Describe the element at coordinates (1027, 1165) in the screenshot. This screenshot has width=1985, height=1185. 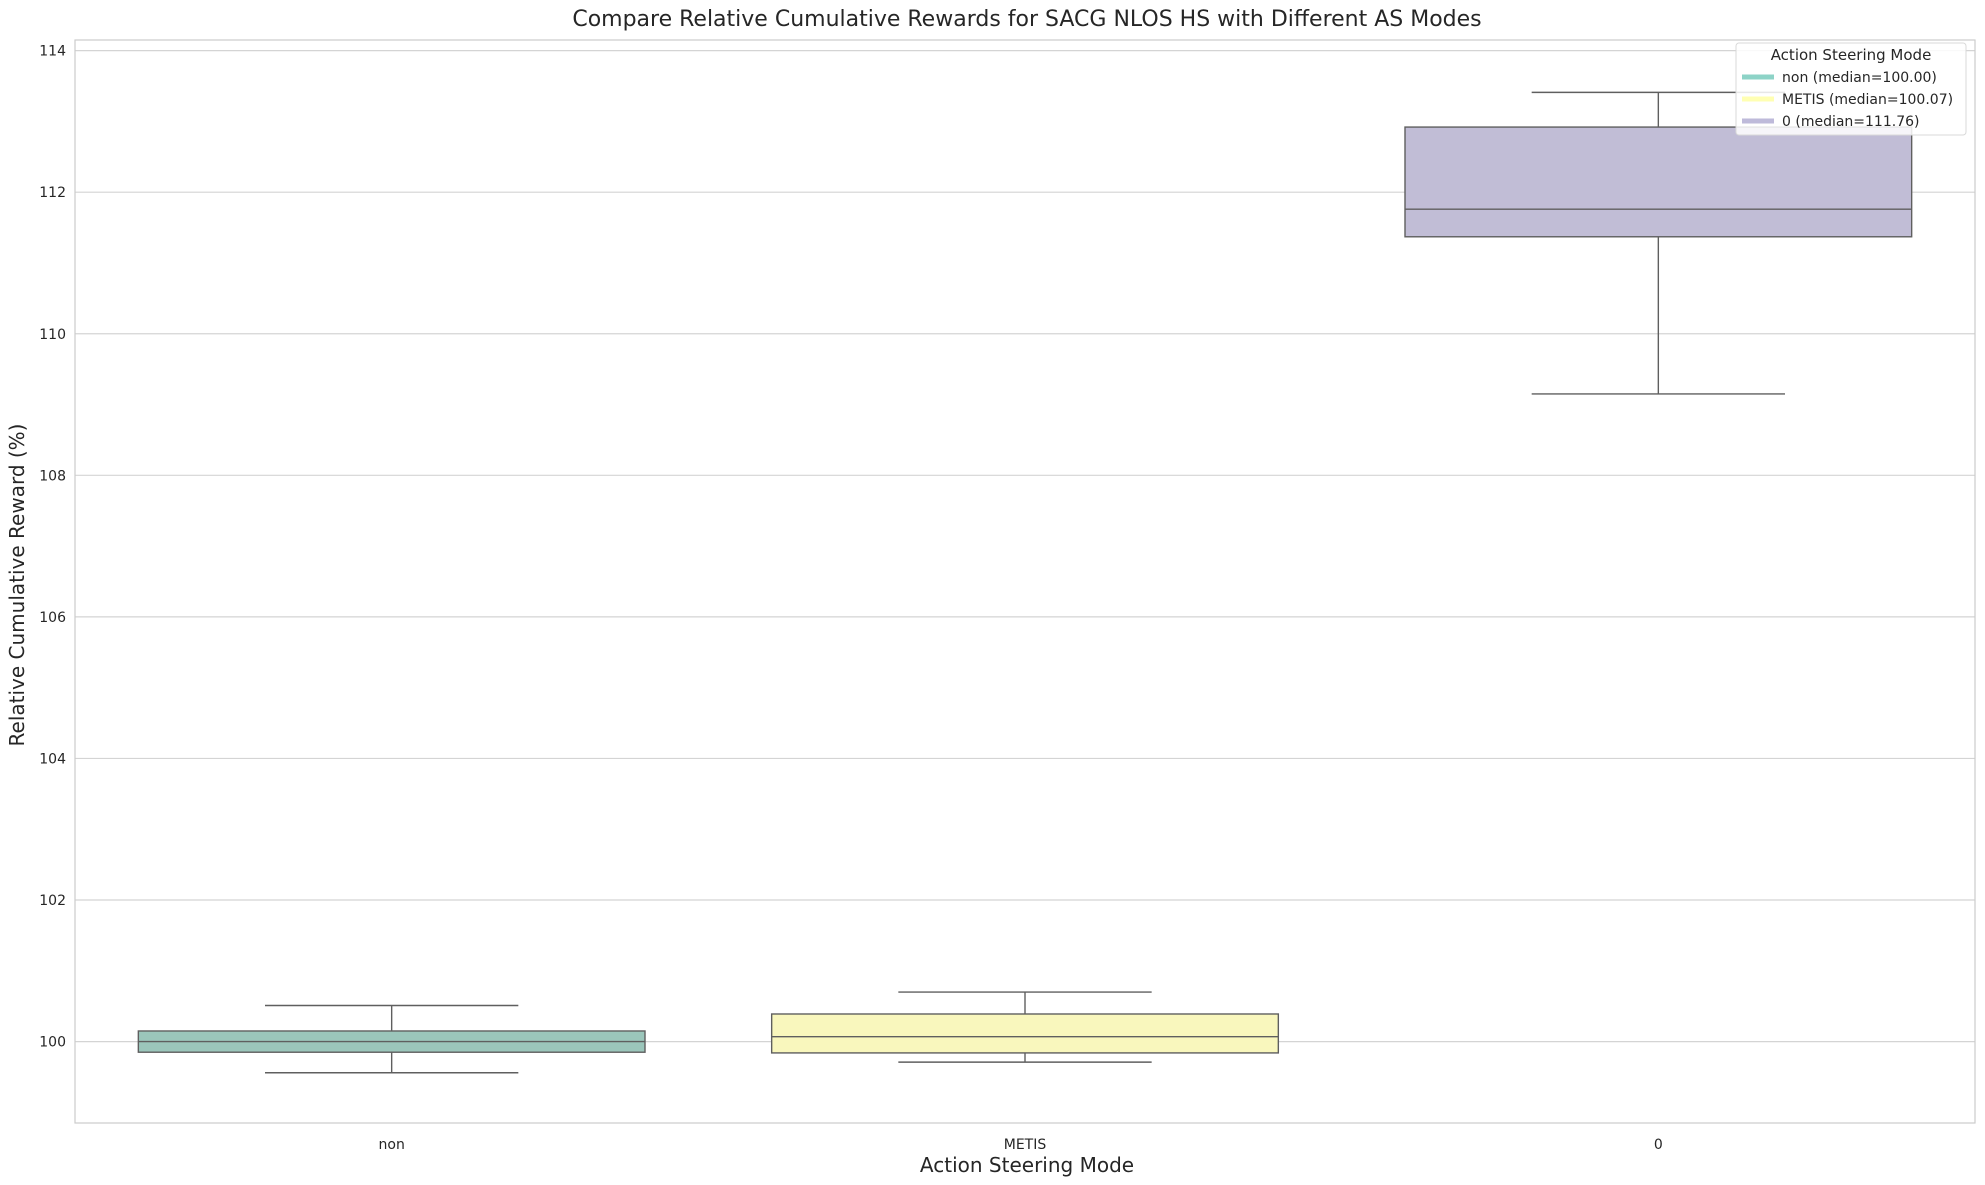
I see `x-axis-label: Action Steering Mode` at that location.